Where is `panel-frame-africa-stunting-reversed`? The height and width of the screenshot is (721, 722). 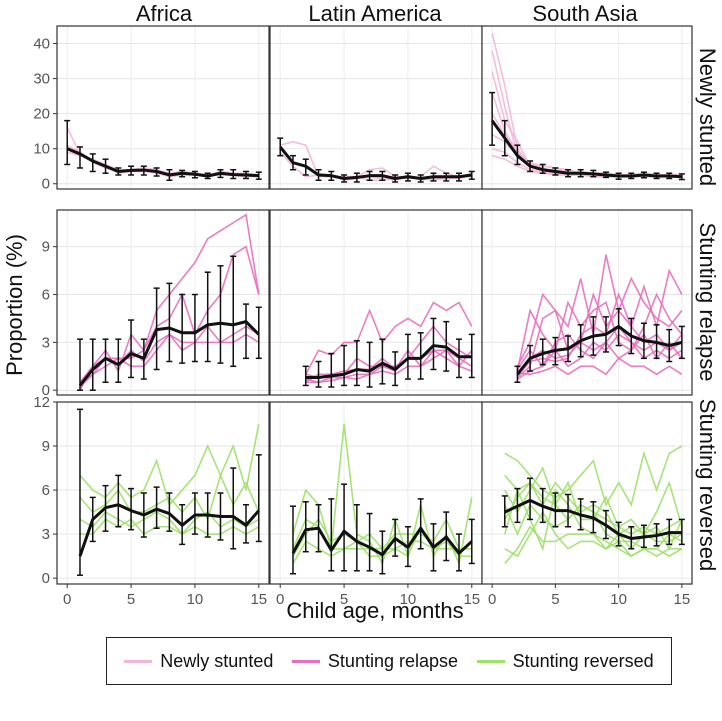 panel-frame-africa-stunting-reversed is located at coordinates (163, 493).